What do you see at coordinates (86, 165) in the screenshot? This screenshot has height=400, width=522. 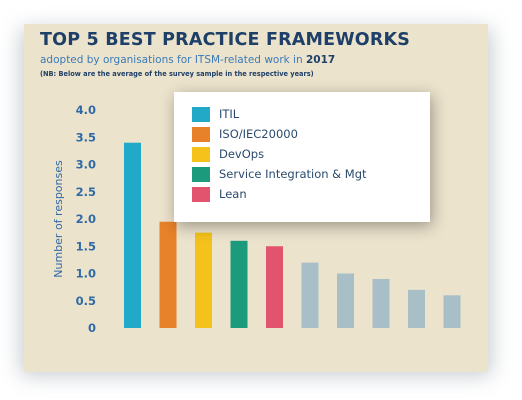 I see `y-tick-label: 3.0` at bounding box center [86, 165].